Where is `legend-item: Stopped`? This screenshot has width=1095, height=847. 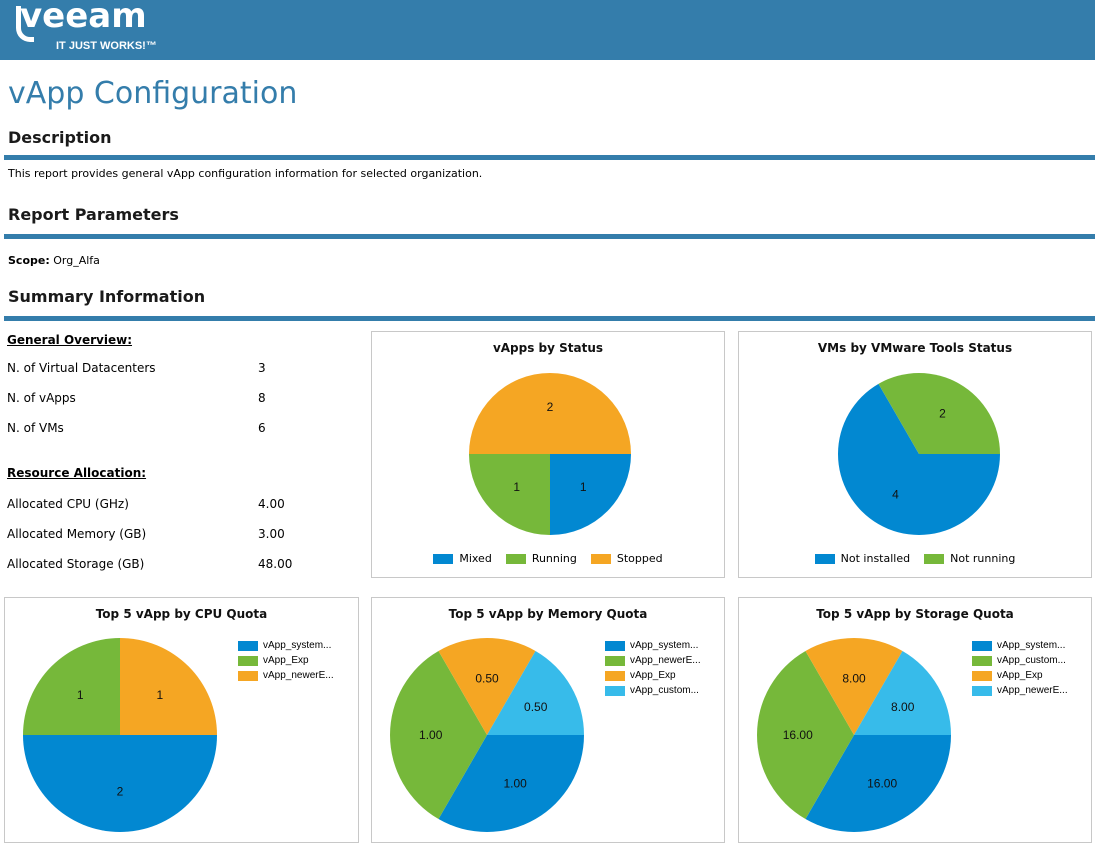 legend-item: Stopped is located at coordinates (626, 558).